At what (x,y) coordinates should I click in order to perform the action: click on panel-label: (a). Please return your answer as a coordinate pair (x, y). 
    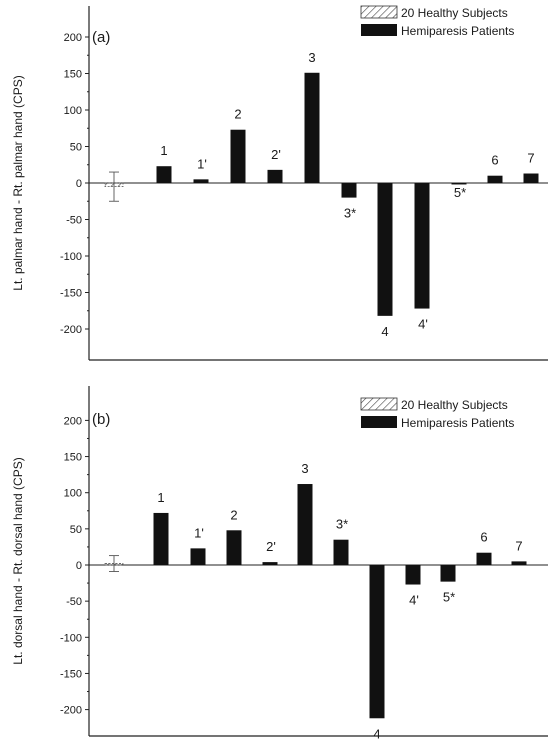
    Looking at the image, I should click on (101, 37).